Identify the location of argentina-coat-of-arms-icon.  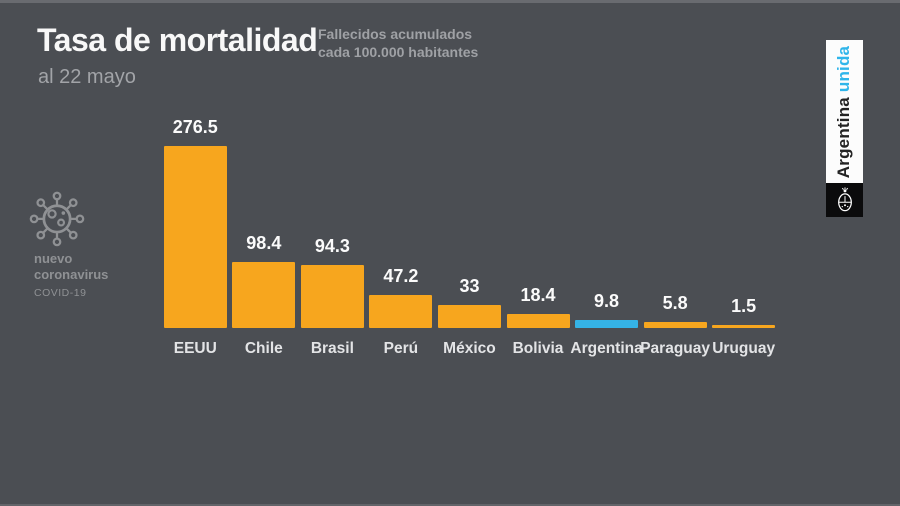
(844, 198).